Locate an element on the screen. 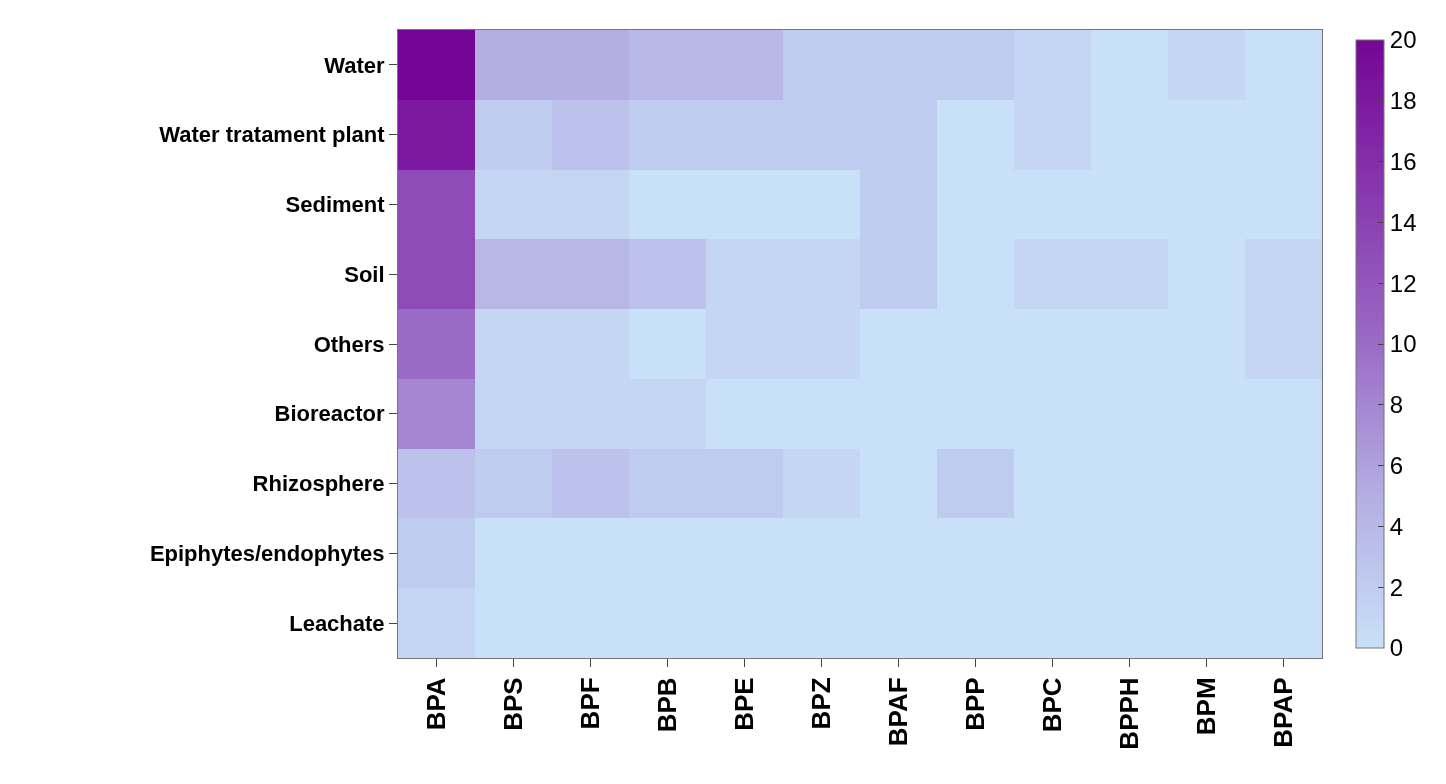 This screenshot has width=1446, height=784. x-tick-label: BPB is located at coordinates (666, 705).